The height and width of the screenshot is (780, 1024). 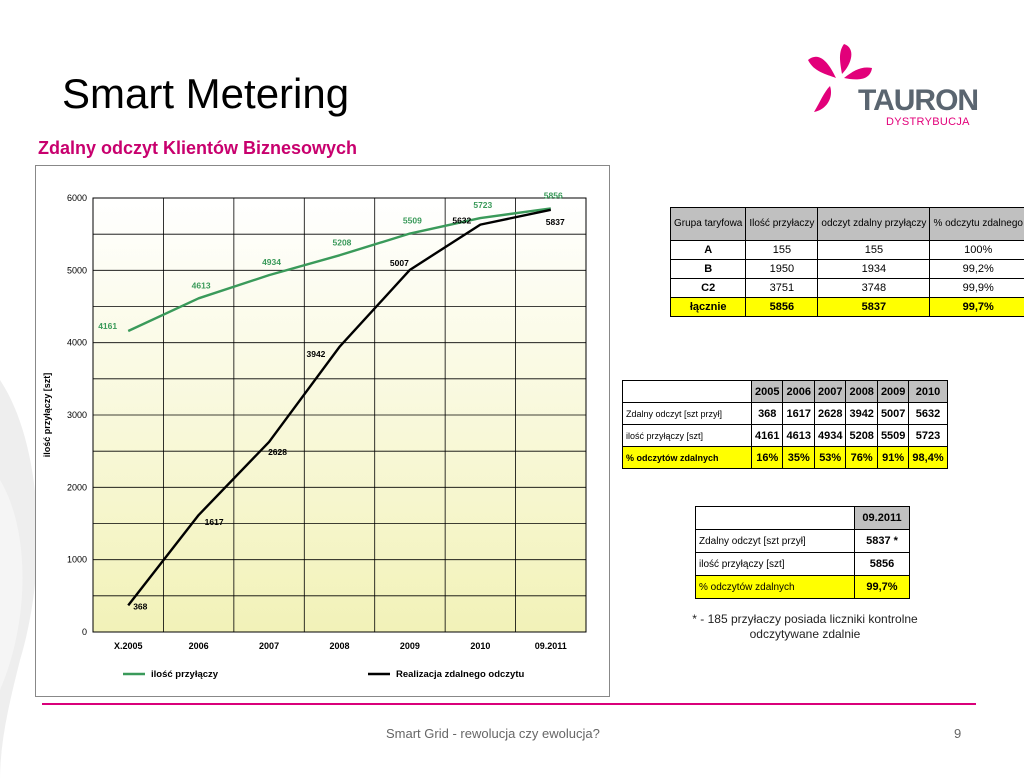 I want to click on y-tick-label: 1000, so click(x=77, y=560).